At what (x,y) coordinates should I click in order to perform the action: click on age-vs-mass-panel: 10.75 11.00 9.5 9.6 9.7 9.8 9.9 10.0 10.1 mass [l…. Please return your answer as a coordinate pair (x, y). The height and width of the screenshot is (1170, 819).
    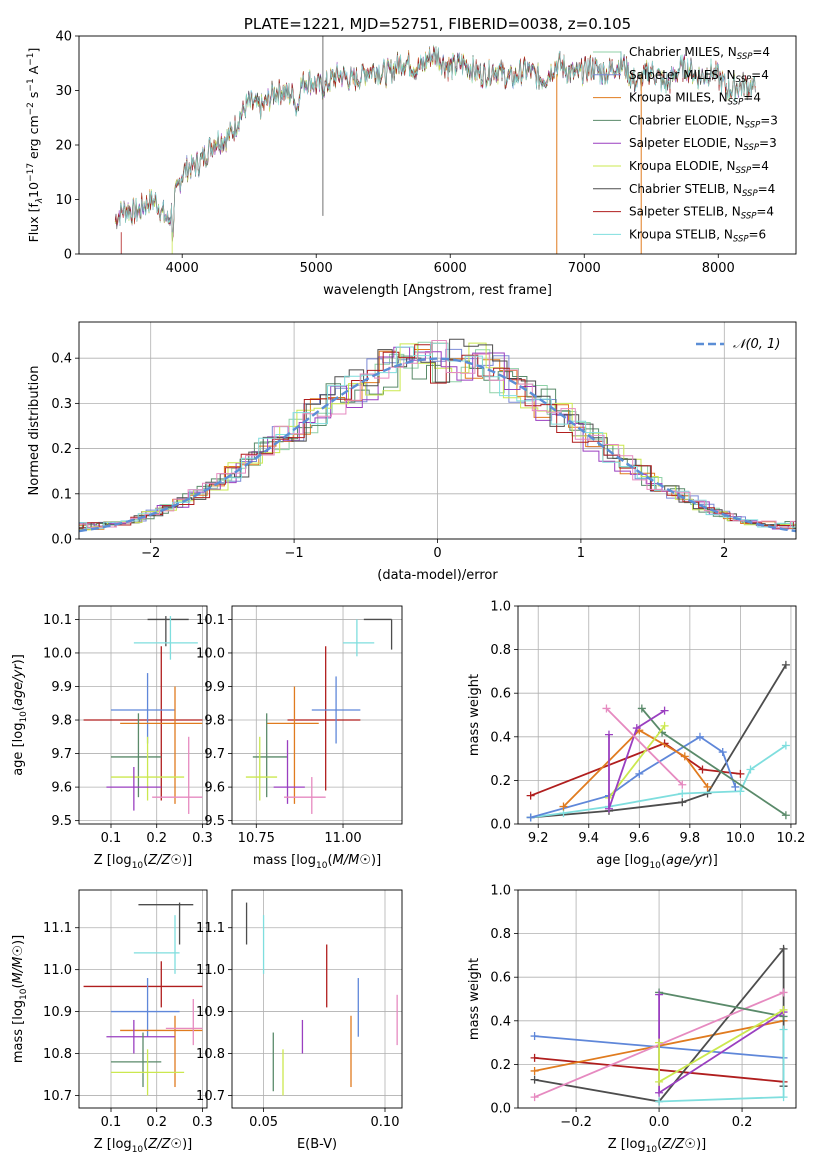
    Looking at the image, I should click on (299, 738).